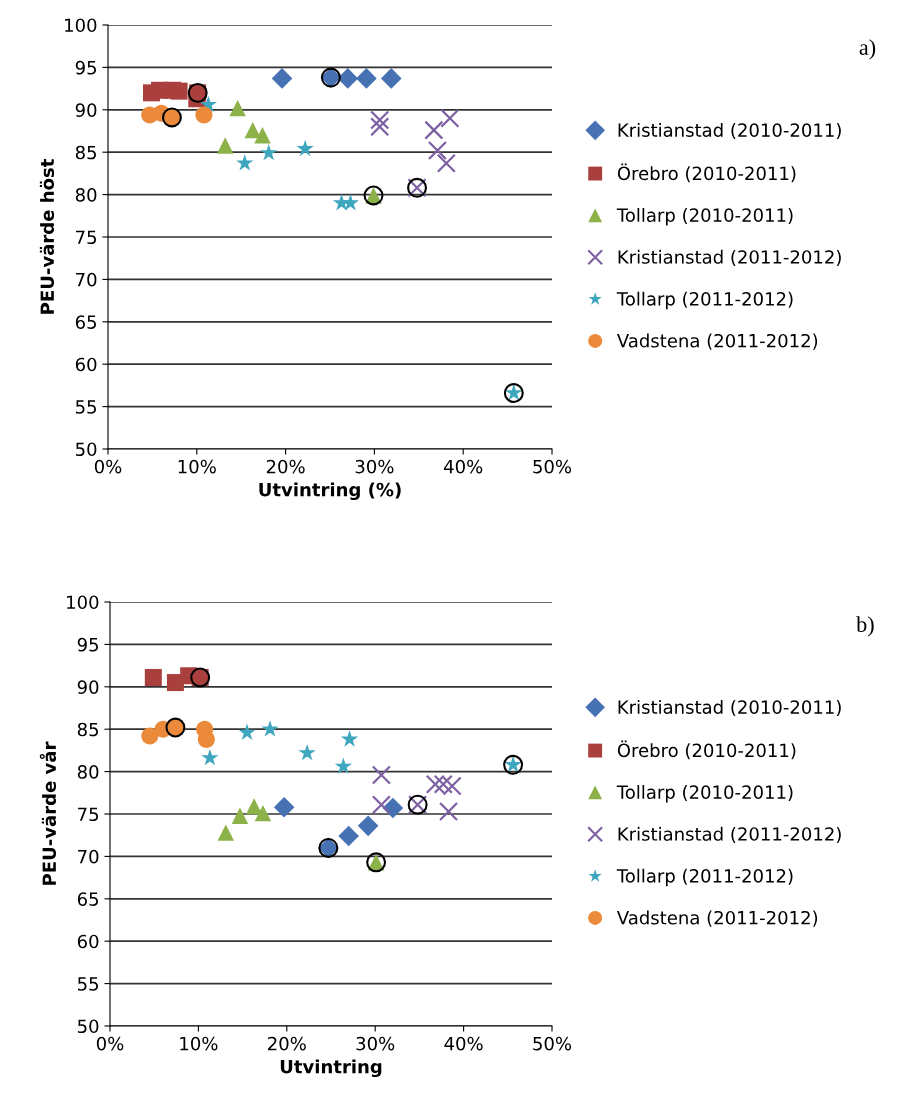 The height and width of the screenshot is (1111, 907). I want to click on x-axis-title: Utvintring, so click(331, 1068).